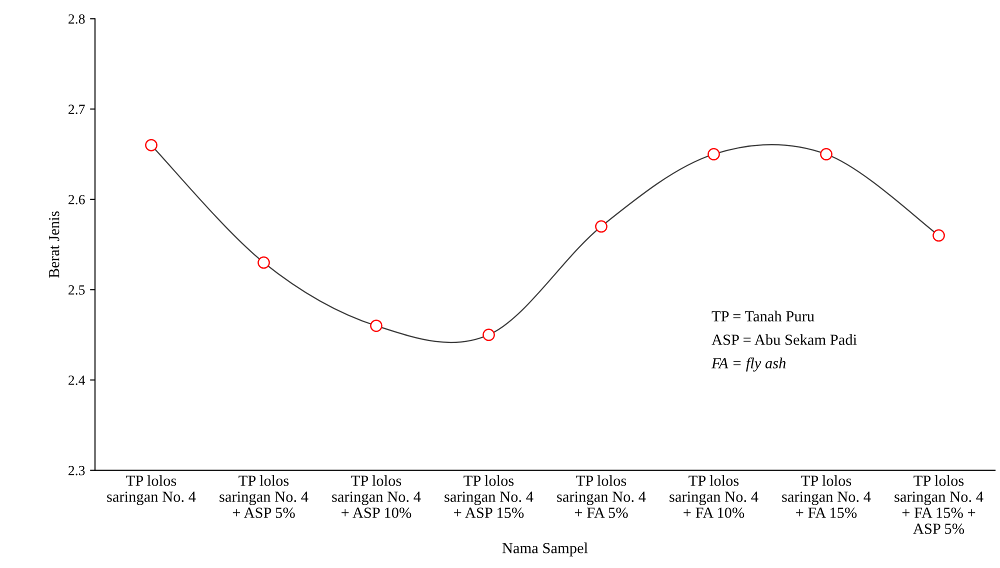  Describe the element at coordinates (54, 244) in the screenshot. I see `y-axis-title: Berat Jenis` at that location.